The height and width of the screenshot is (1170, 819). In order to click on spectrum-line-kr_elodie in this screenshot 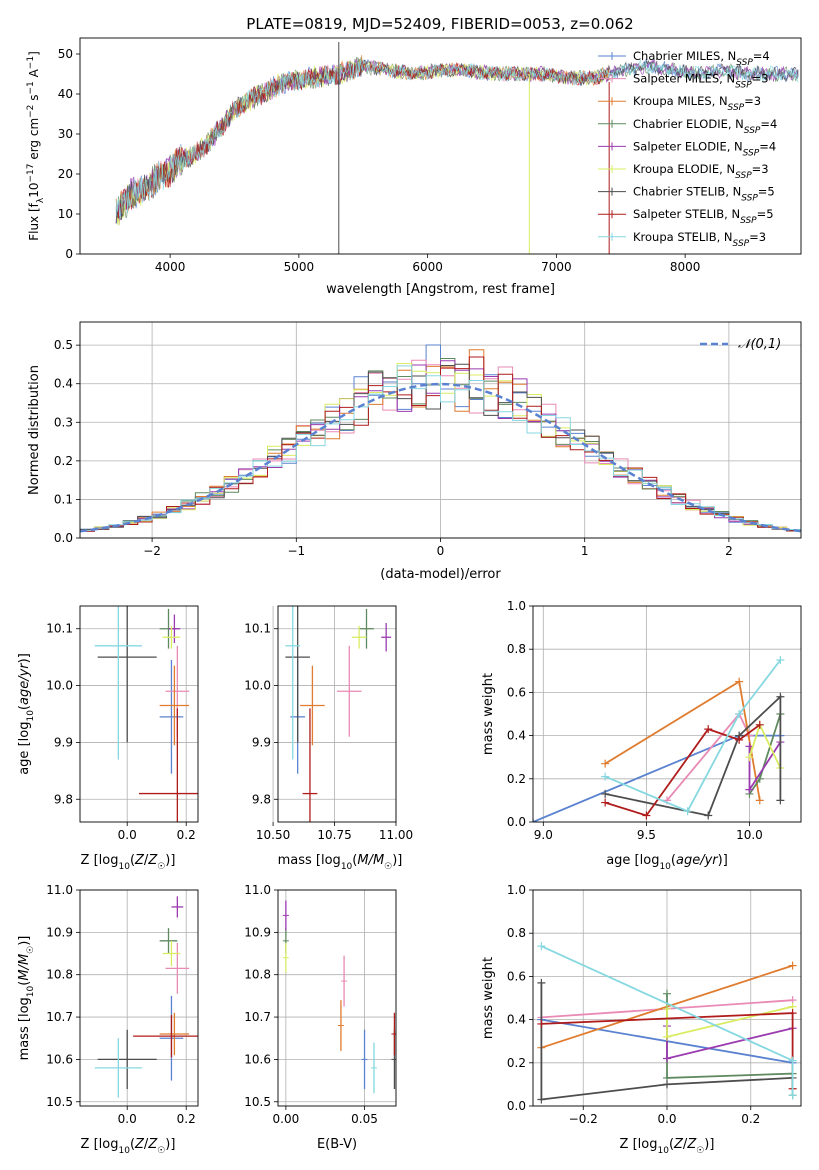, I will do `click(363, 142)`.